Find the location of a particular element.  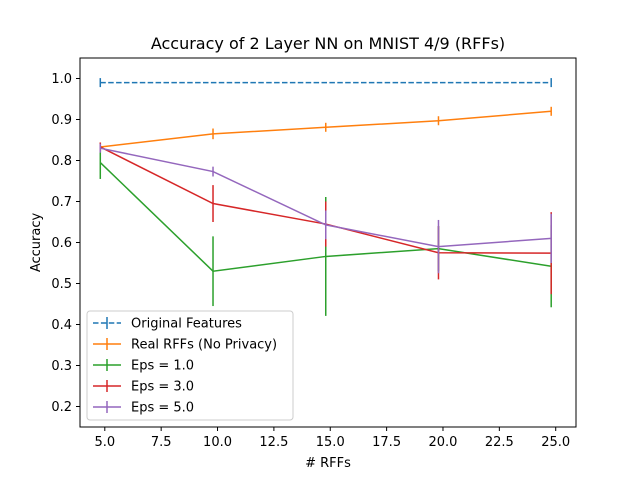

legend-label: Original Features is located at coordinates (186, 324).